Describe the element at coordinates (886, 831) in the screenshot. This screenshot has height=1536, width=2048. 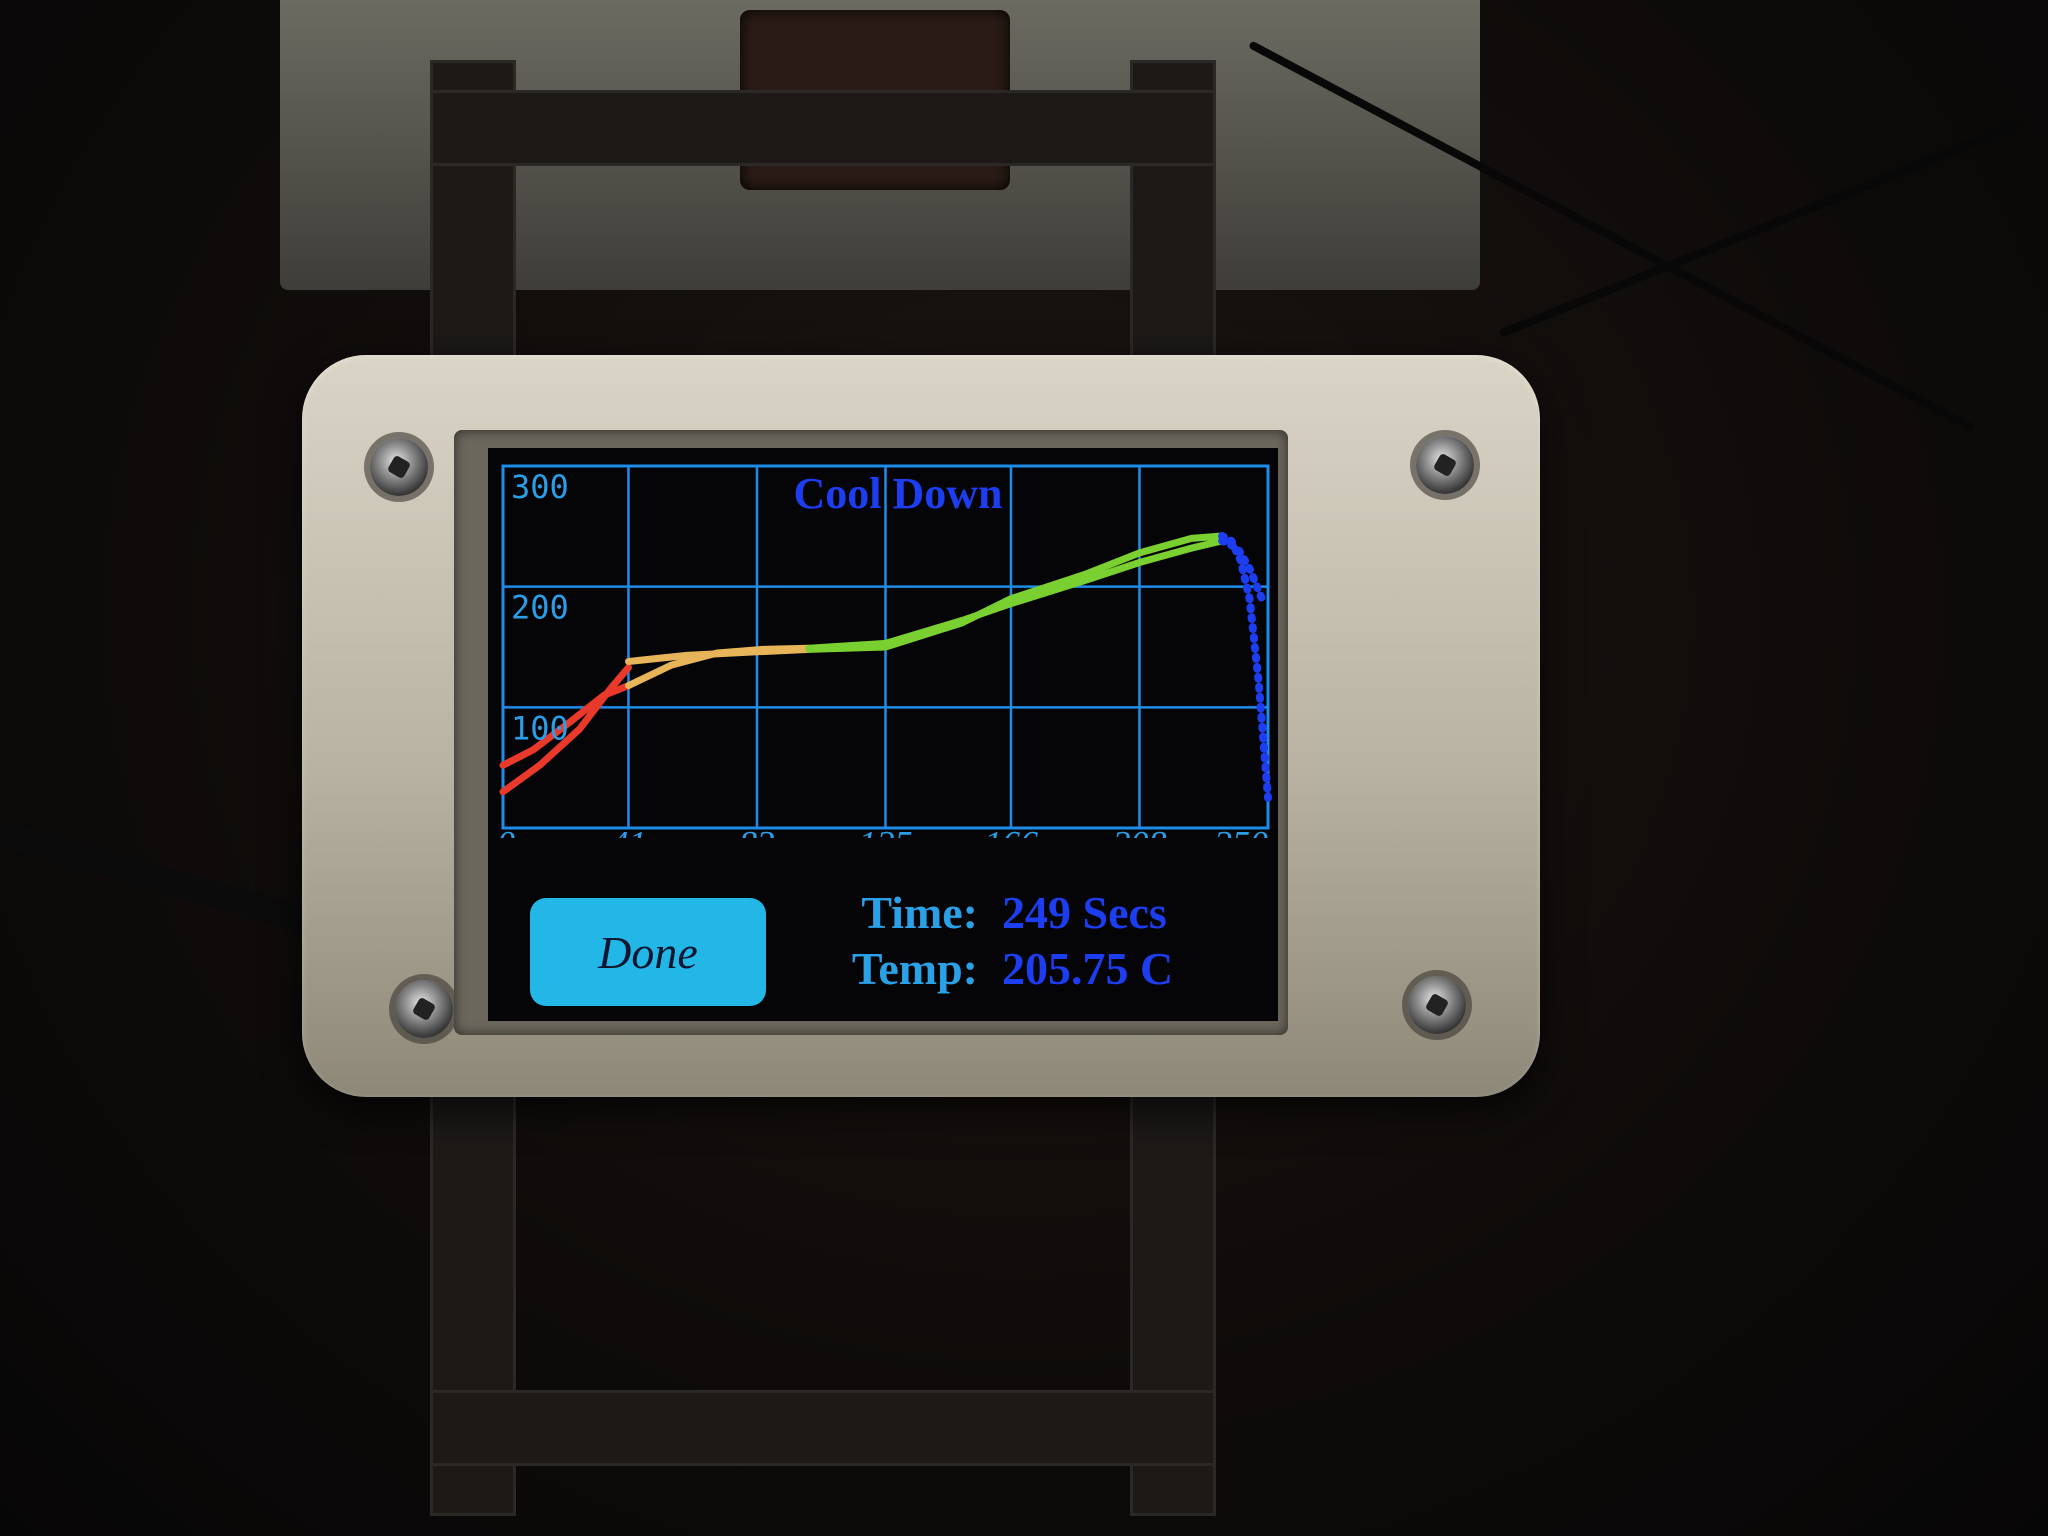
I see `x-tick-label: 125` at that location.